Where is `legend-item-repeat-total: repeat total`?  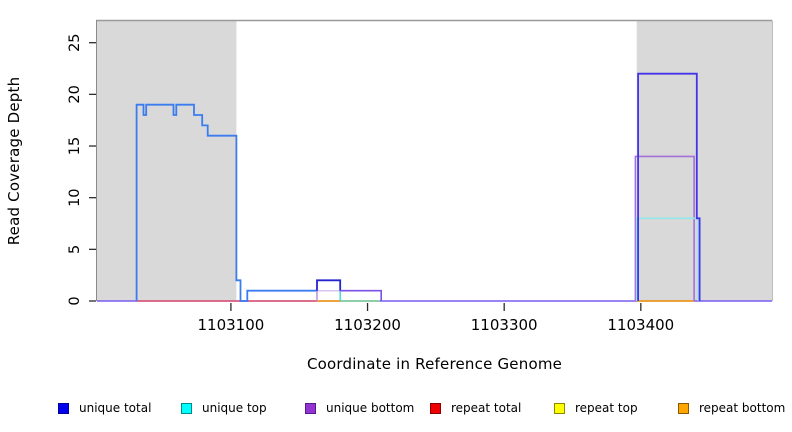 legend-item-repeat-total: repeat total is located at coordinates (475, 408).